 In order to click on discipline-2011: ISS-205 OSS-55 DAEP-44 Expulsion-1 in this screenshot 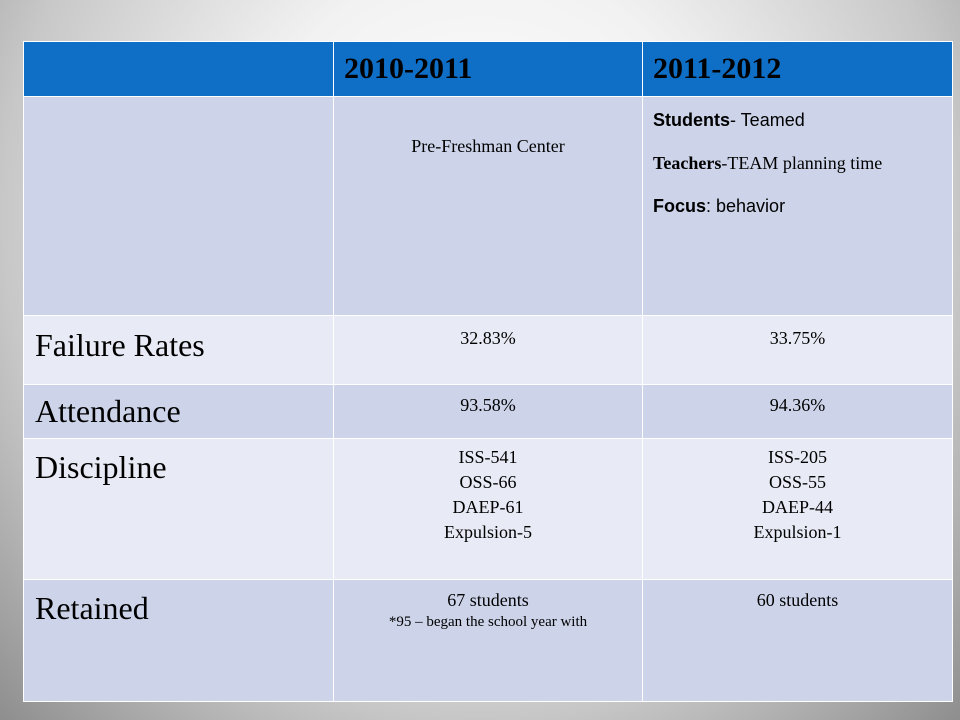, I will do `click(797, 509)`.